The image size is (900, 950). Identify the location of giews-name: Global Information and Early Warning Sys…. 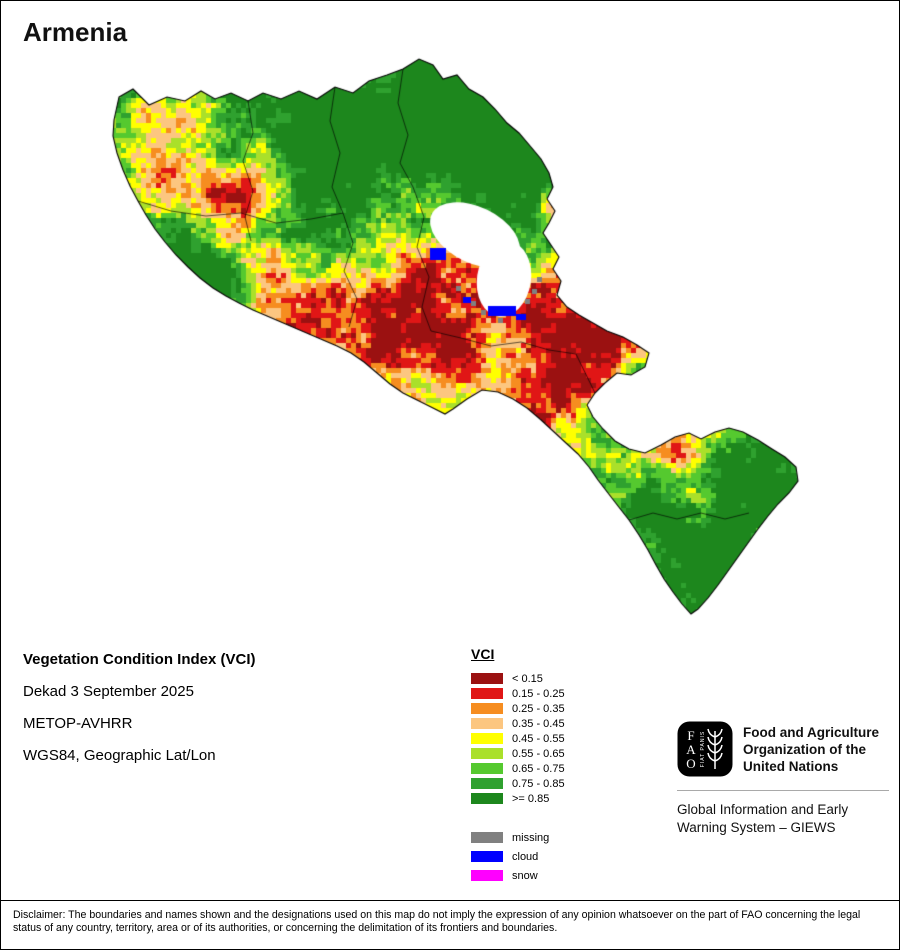
(763, 818).